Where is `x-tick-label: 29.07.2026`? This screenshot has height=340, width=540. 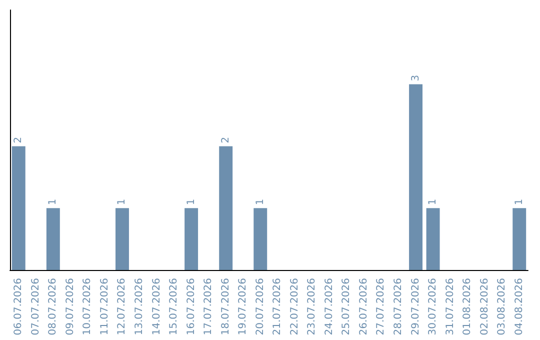
x-tick-label: 29.07.2026 is located at coordinates (416, 307).